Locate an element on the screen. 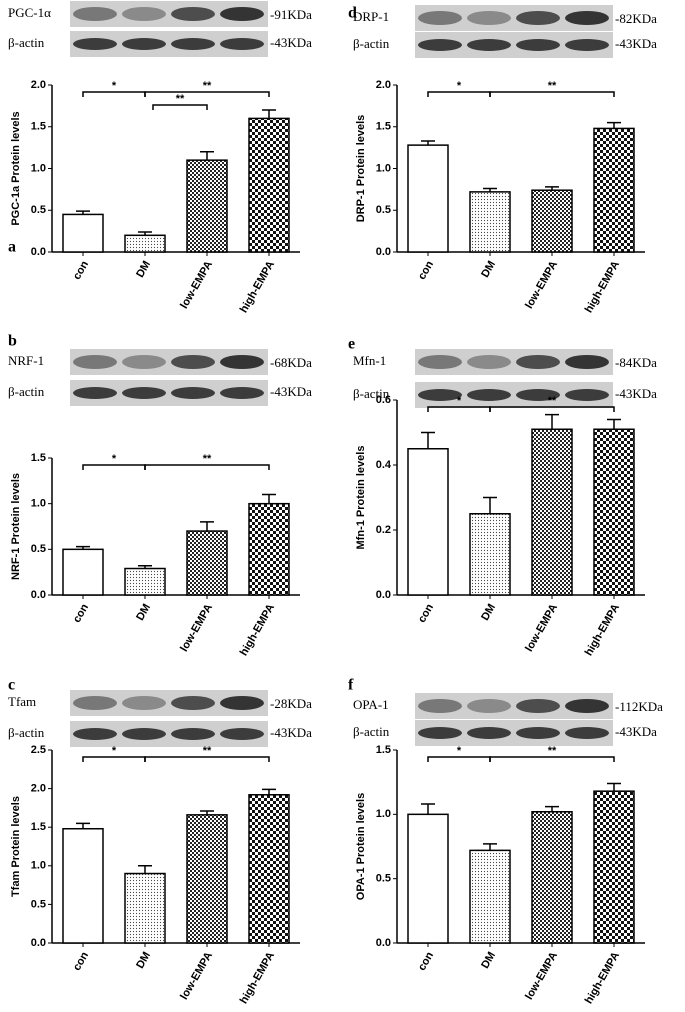 Image resolution: width=685 pixels, height=1012 pixels. y-axis-label: NRF-1 Protein levels is located at coordinates (16, 526).